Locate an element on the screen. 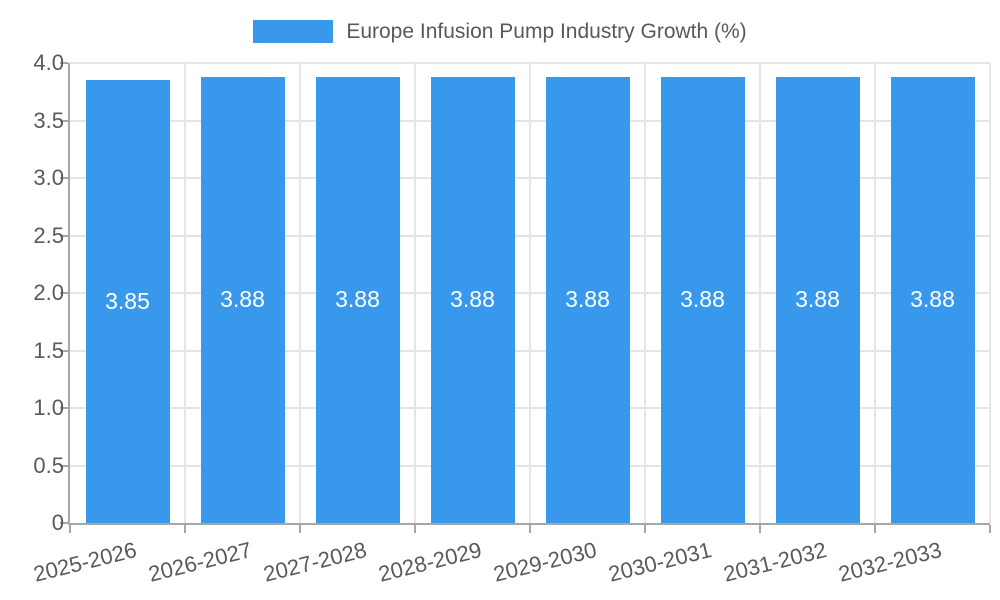  legend-label: Europe Infusion Pump Industry Growth (%) is located at coordinates (546, 31).